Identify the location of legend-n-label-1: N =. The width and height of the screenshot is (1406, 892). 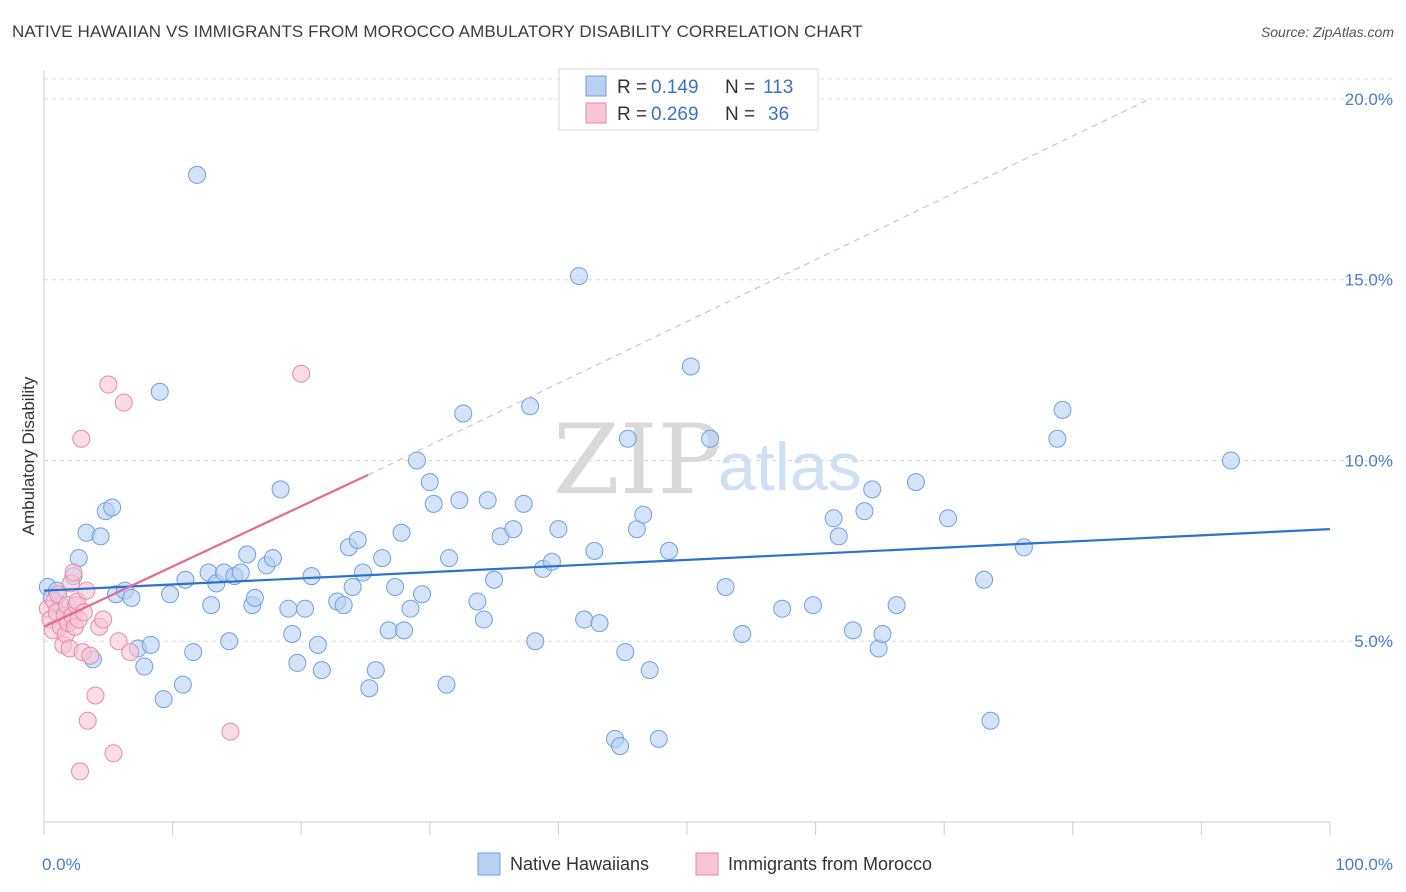
(740, 87).